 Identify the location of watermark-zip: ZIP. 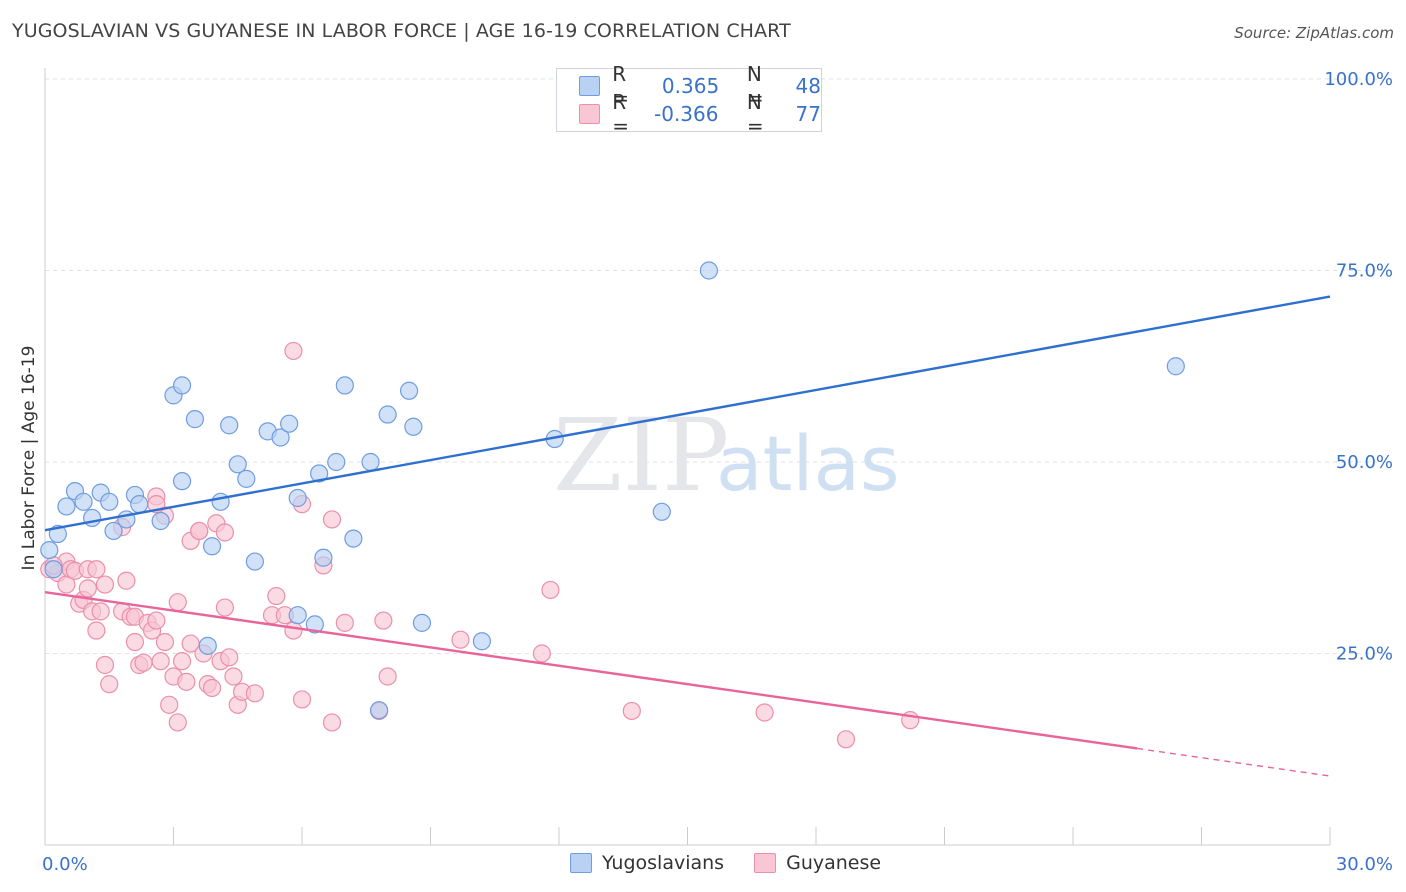
(641, 455).